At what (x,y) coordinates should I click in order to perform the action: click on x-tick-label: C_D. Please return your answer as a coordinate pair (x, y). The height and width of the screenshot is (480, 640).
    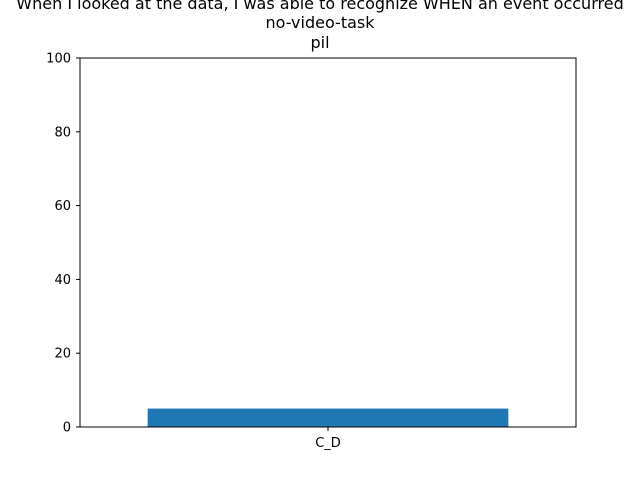
    Looking at the image, I should click on (328, 443).